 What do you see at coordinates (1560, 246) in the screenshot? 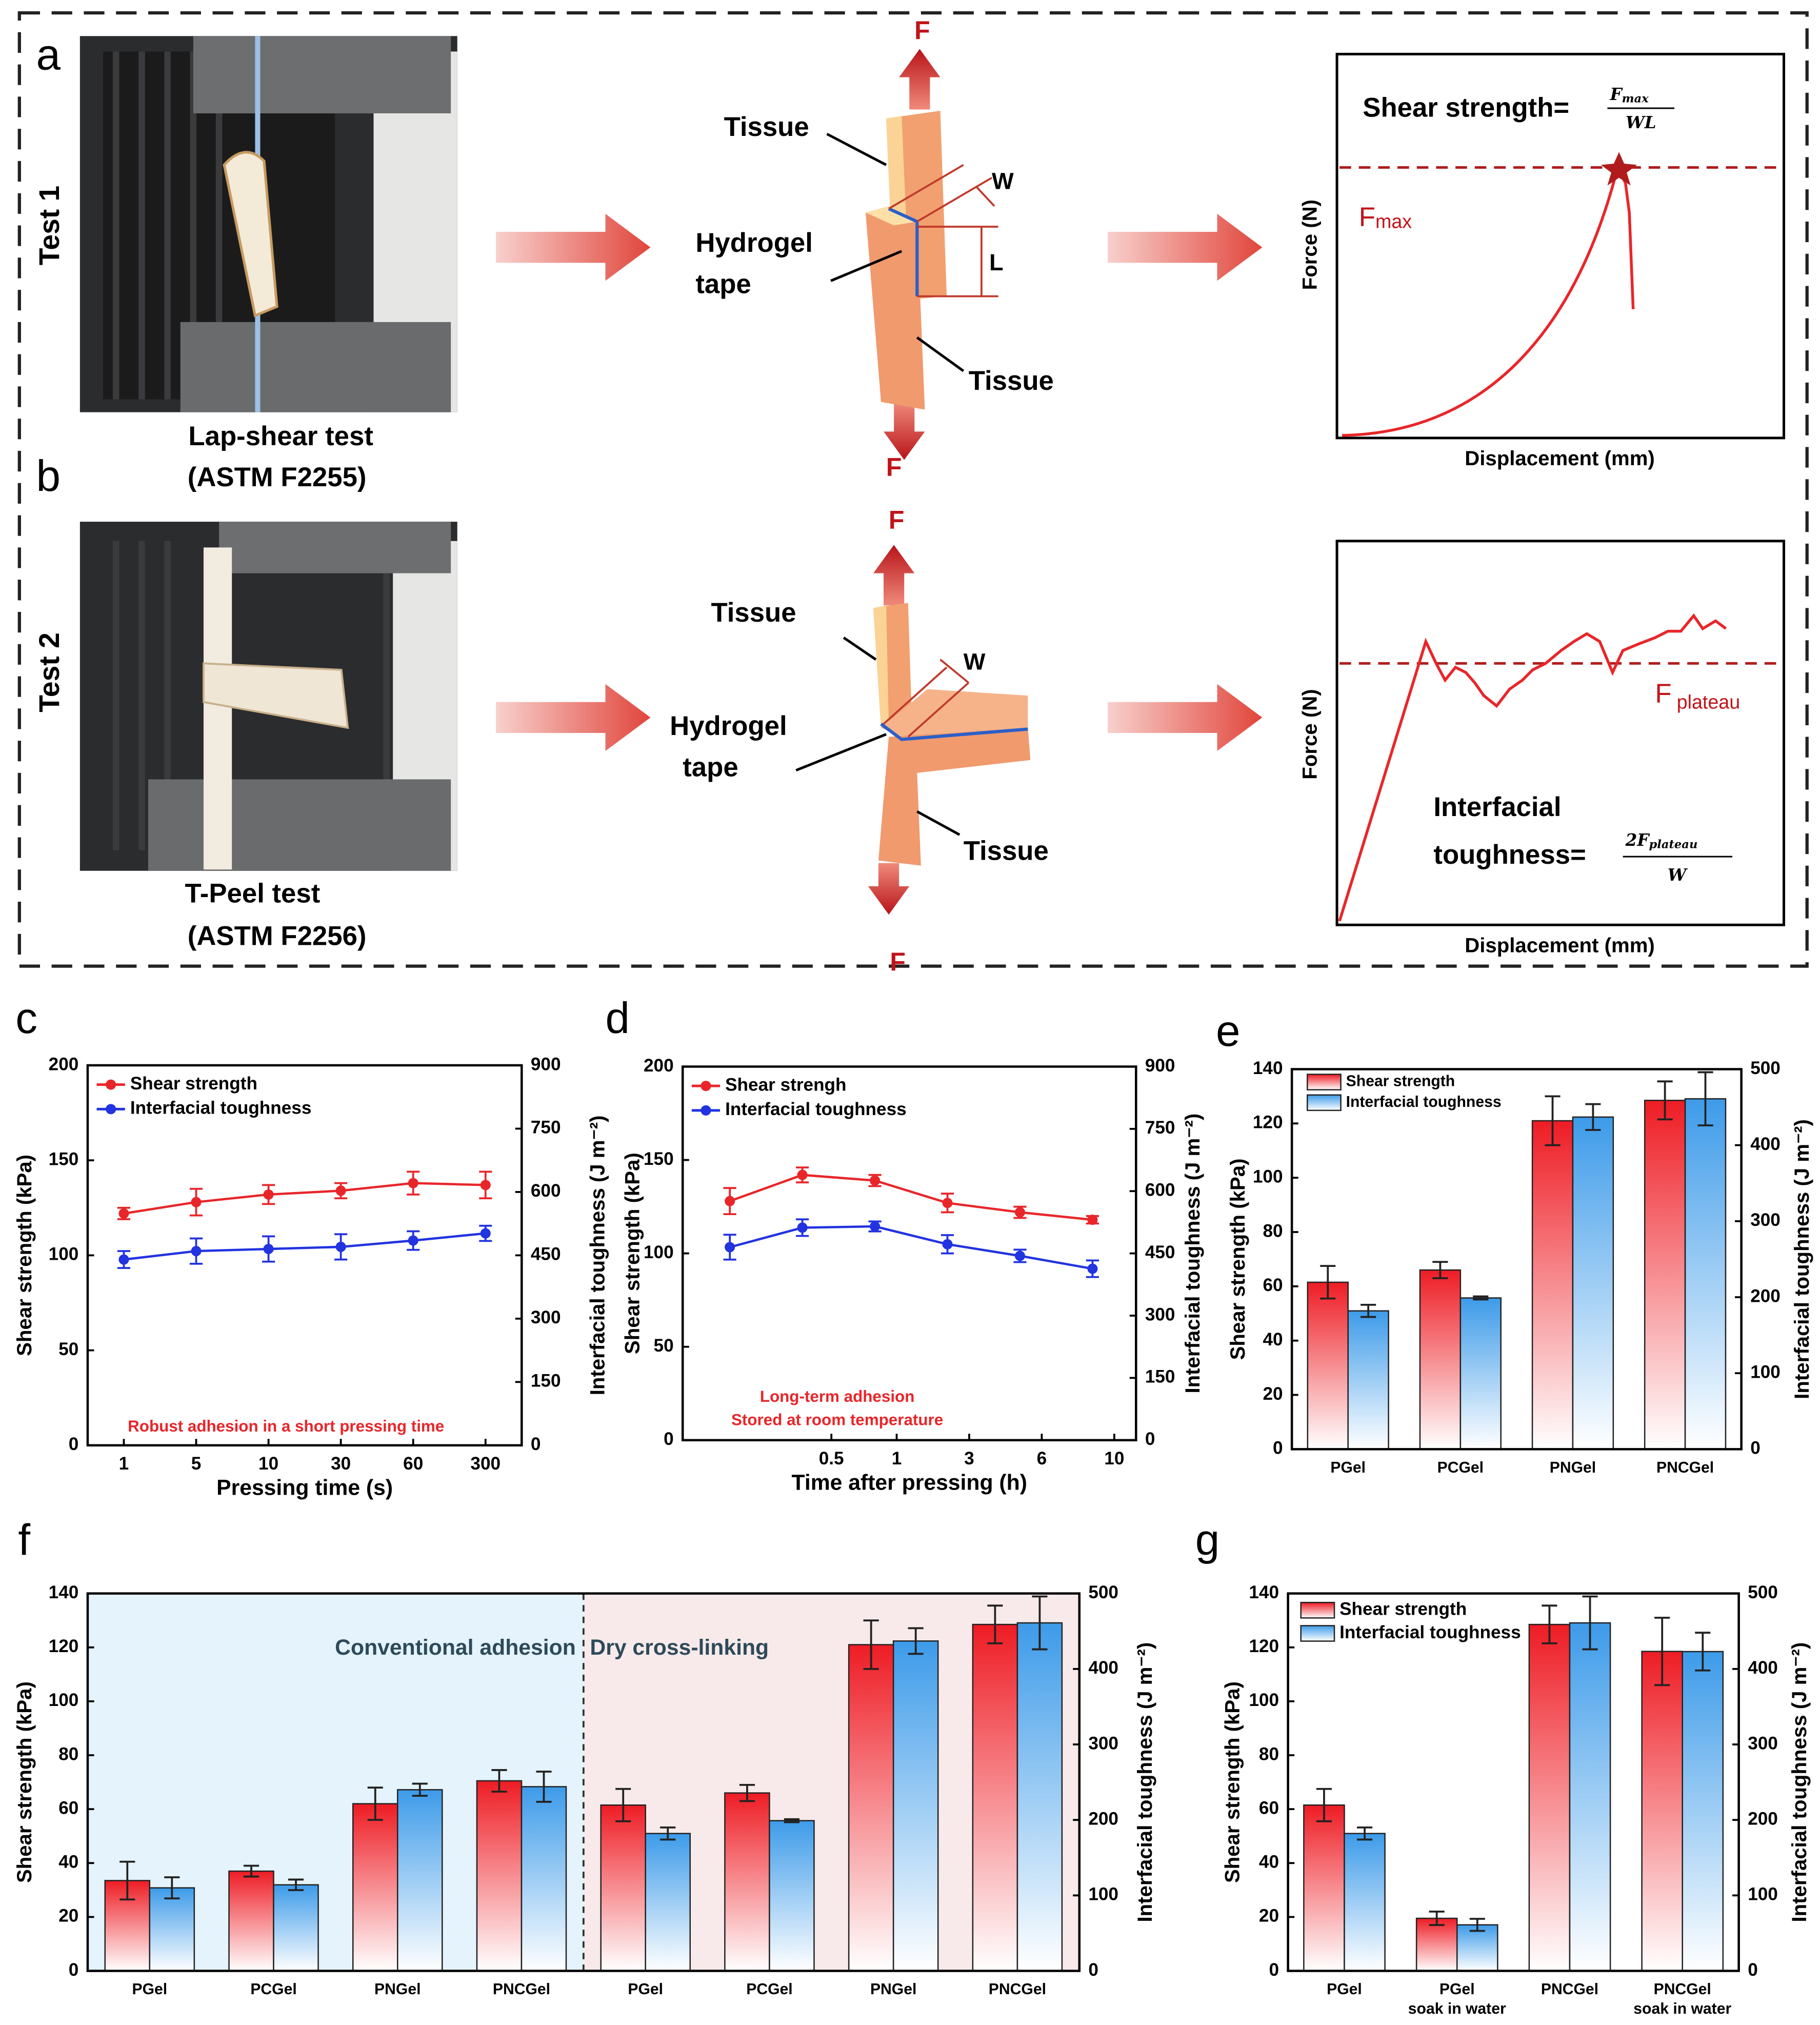
I see `schematic-plot-frame` at bounding box center [1560, 246].